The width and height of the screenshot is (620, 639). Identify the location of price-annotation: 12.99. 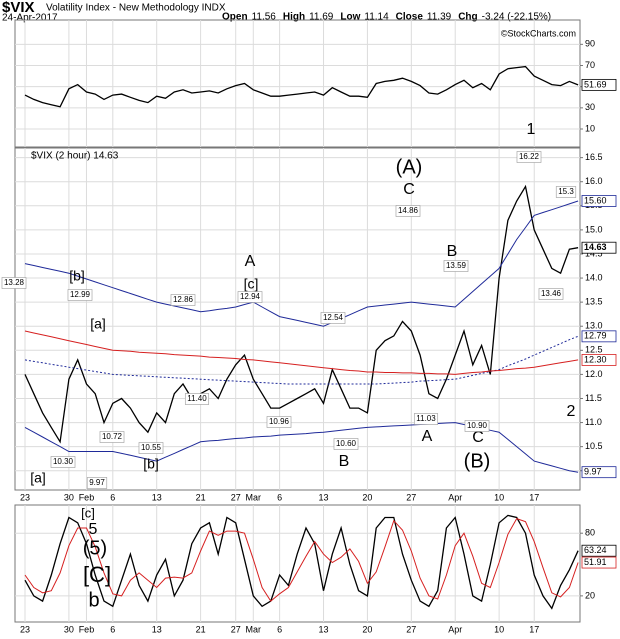
(80, 294).